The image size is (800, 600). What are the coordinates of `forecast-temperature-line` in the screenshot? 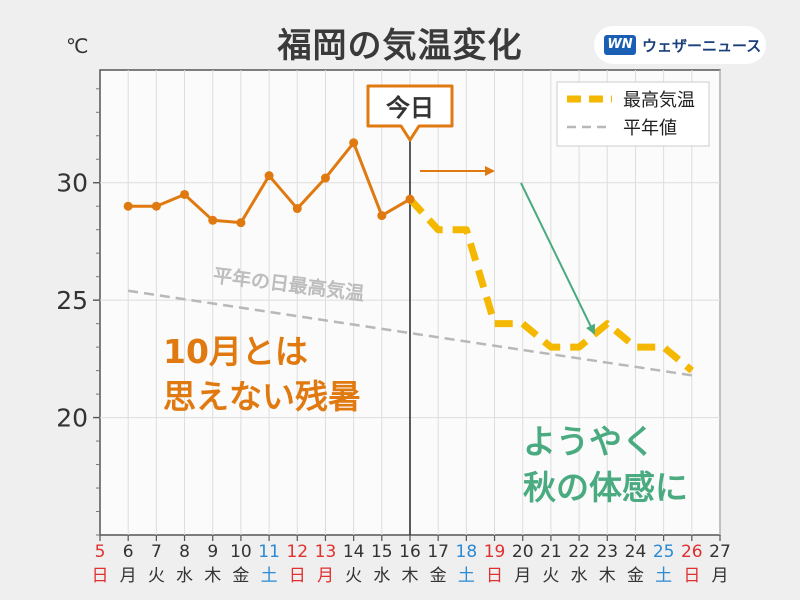 It's located at (551, 285).